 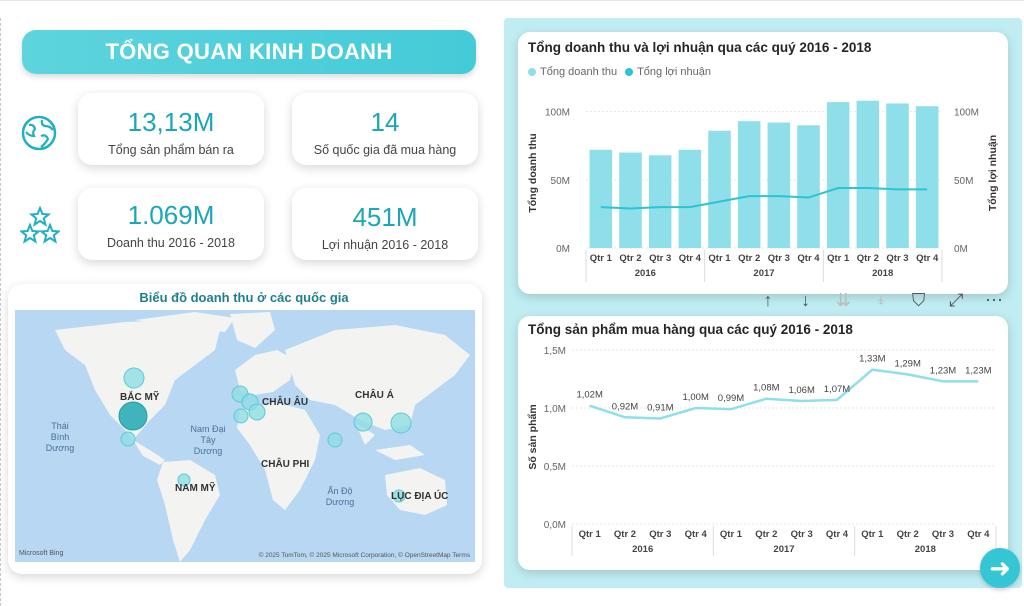 I want to click on arrow-right-icon: ➜, so click(x=1000, y=568).